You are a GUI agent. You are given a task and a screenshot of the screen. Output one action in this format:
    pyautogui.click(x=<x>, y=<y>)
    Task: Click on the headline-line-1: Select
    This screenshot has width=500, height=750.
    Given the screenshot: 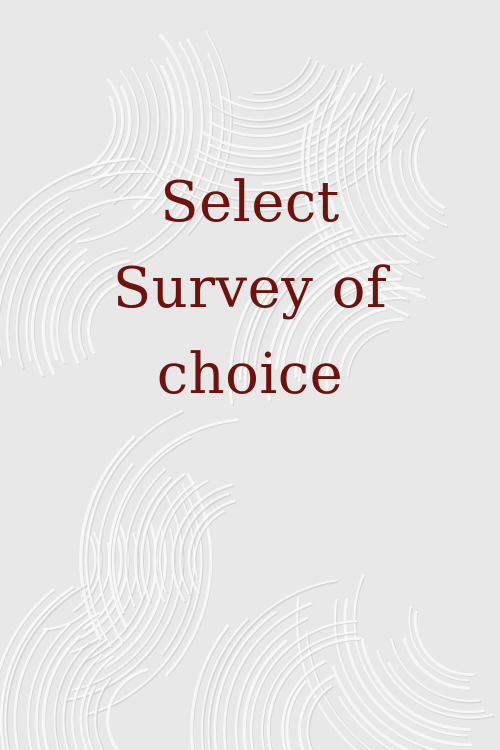 What is the action you would take?
    pyautogui.click(x=250, y=202)
    